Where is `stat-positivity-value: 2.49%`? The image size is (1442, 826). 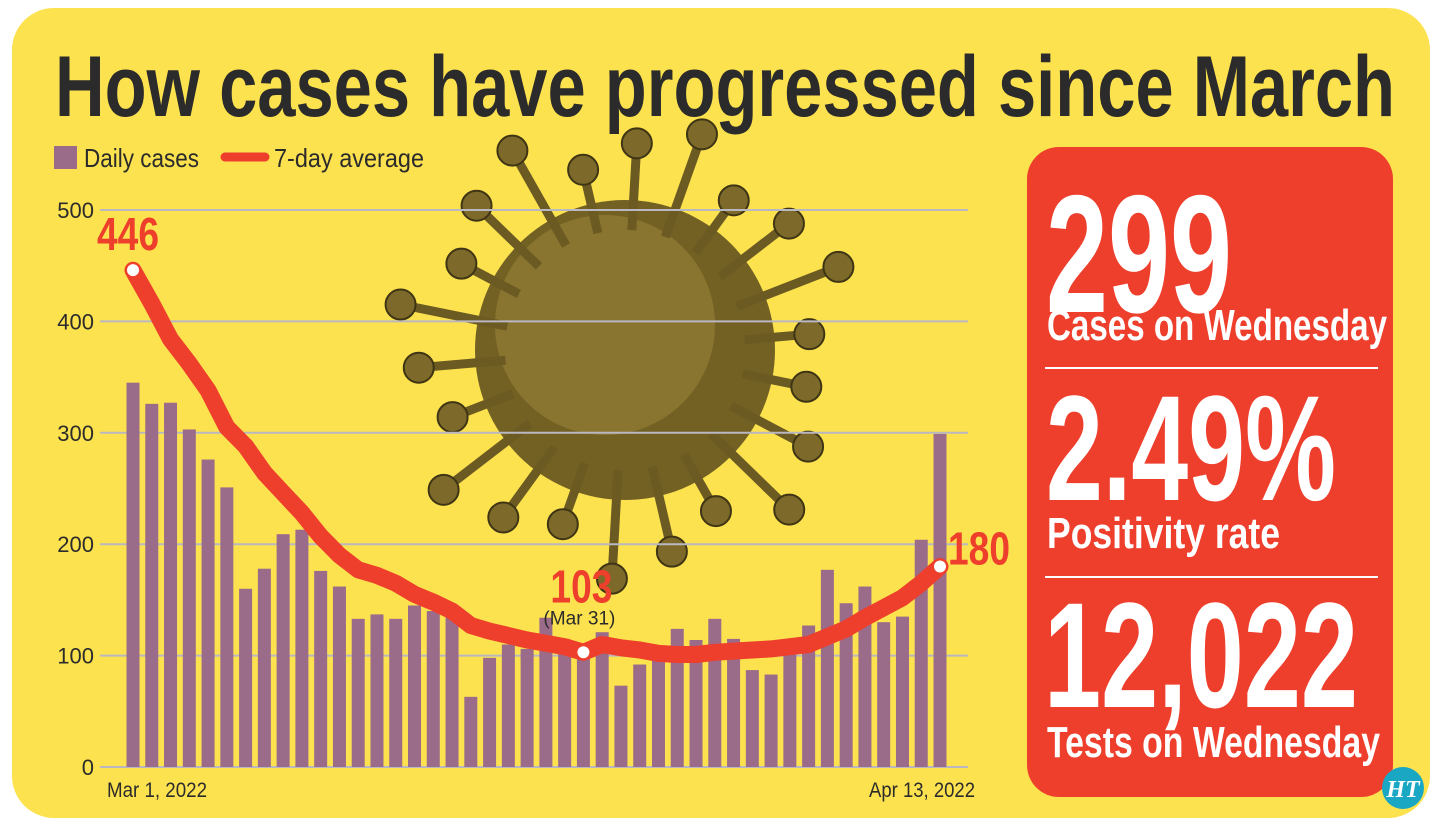 stat-positivity-value: 2.49% is located at coordinates (1191, 448).